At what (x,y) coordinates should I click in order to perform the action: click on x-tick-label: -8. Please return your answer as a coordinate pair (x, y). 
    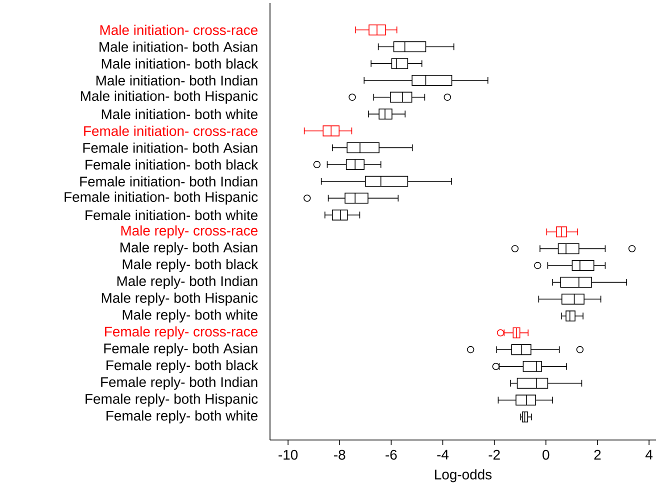
    Looking at the image, I should click on (340, 455).